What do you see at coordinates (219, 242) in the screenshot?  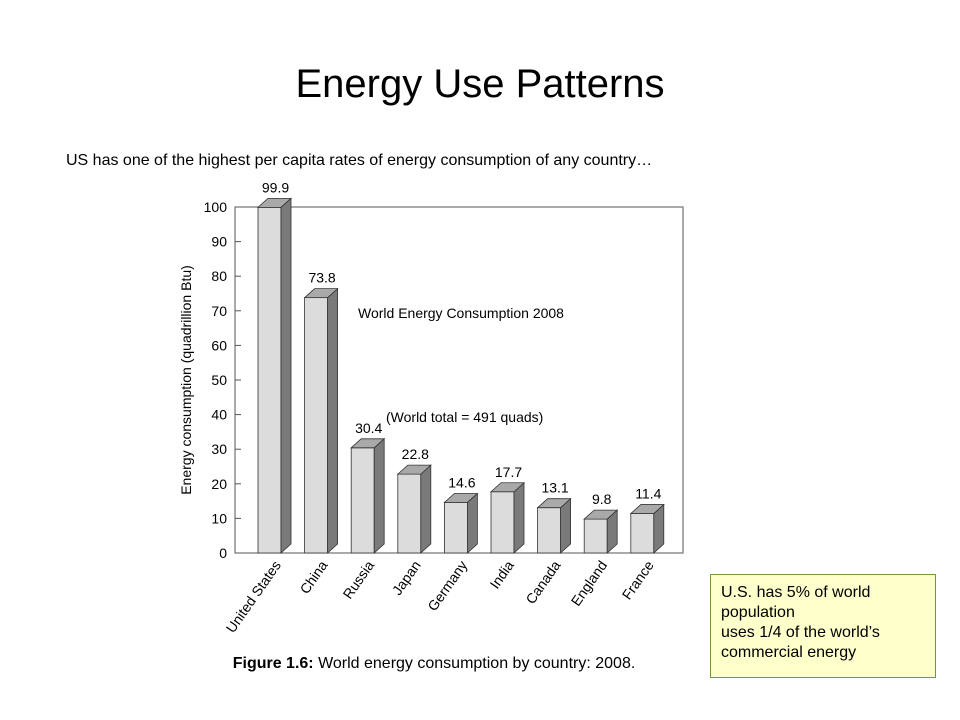 I see `y-tick-label: 90` at bounding box center [219, 242].